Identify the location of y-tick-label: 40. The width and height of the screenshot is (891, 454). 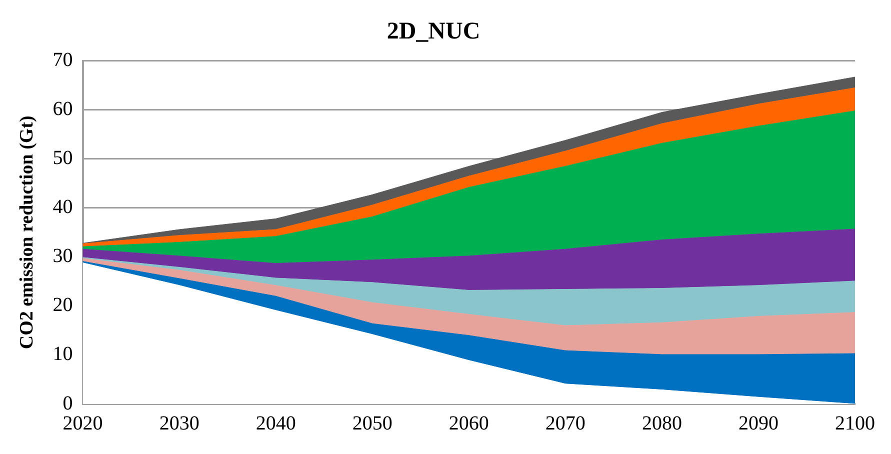
(62, 207).